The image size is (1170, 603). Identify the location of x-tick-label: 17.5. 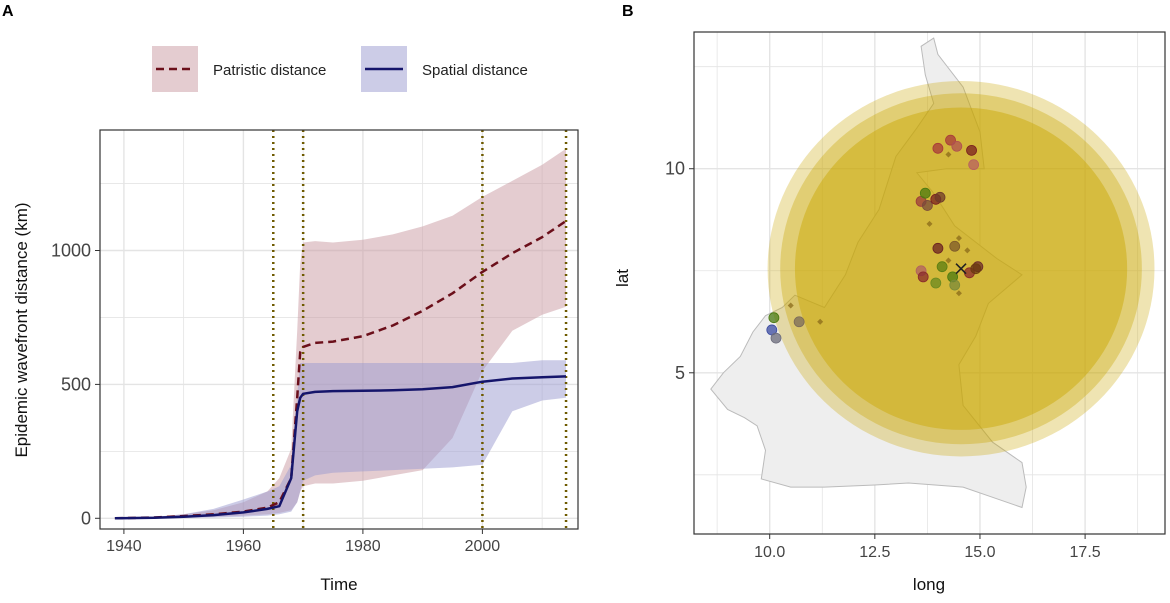
(1085, 552).